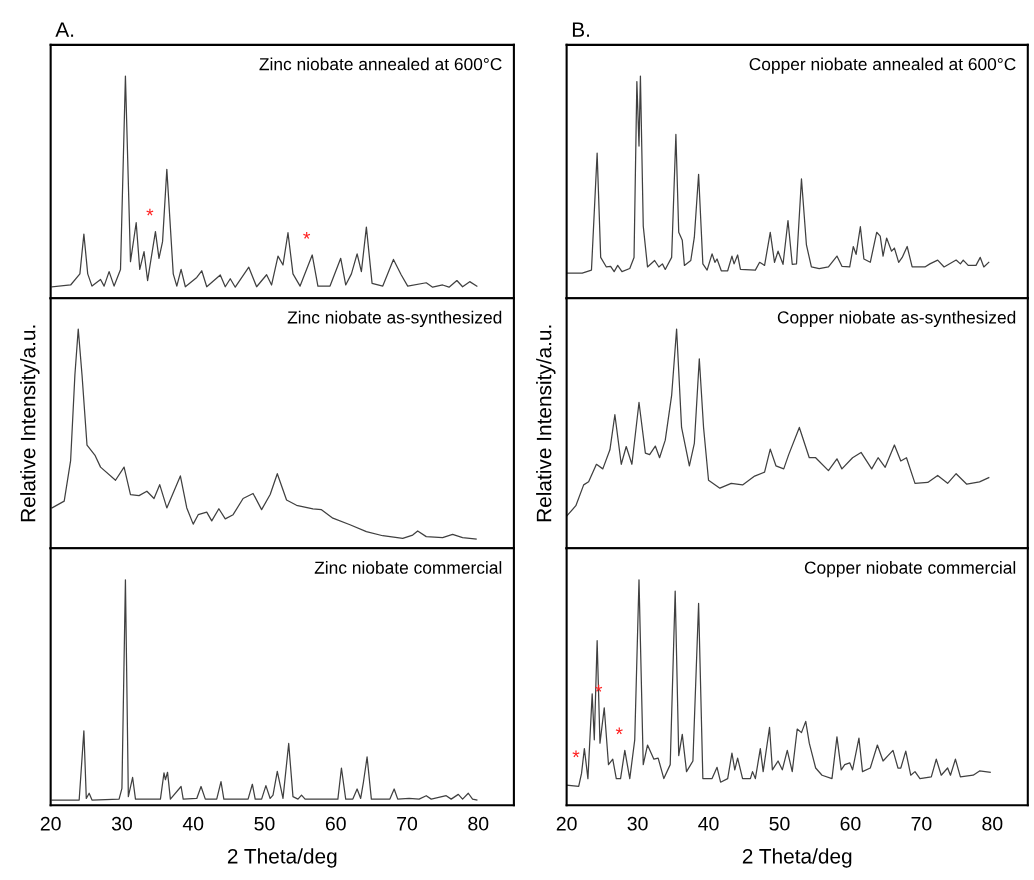 Image resolution: width=1034 pixels, height=880 pixels. I want to click on chart-title: Copper niobate annealed at 600°C, so click(882, 65).